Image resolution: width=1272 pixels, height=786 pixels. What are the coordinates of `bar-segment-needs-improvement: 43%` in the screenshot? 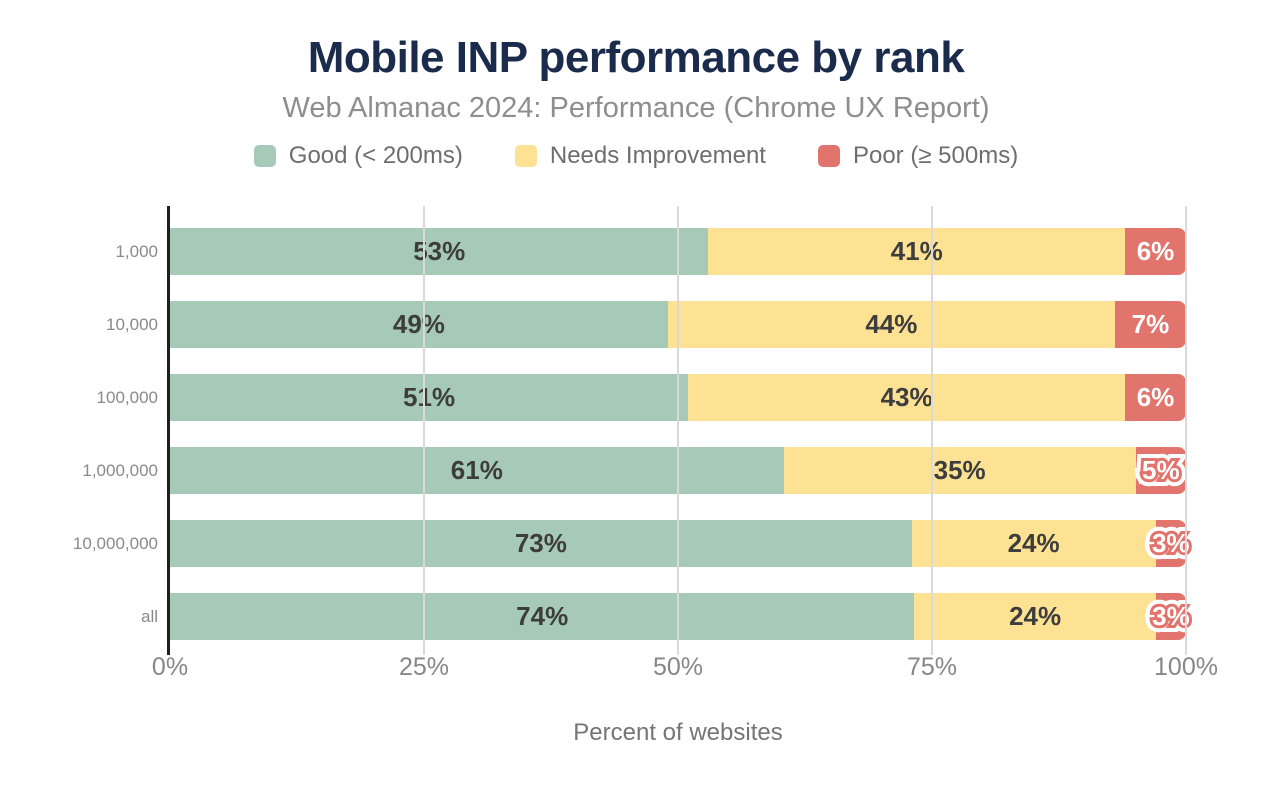 It's located at (907, 397).